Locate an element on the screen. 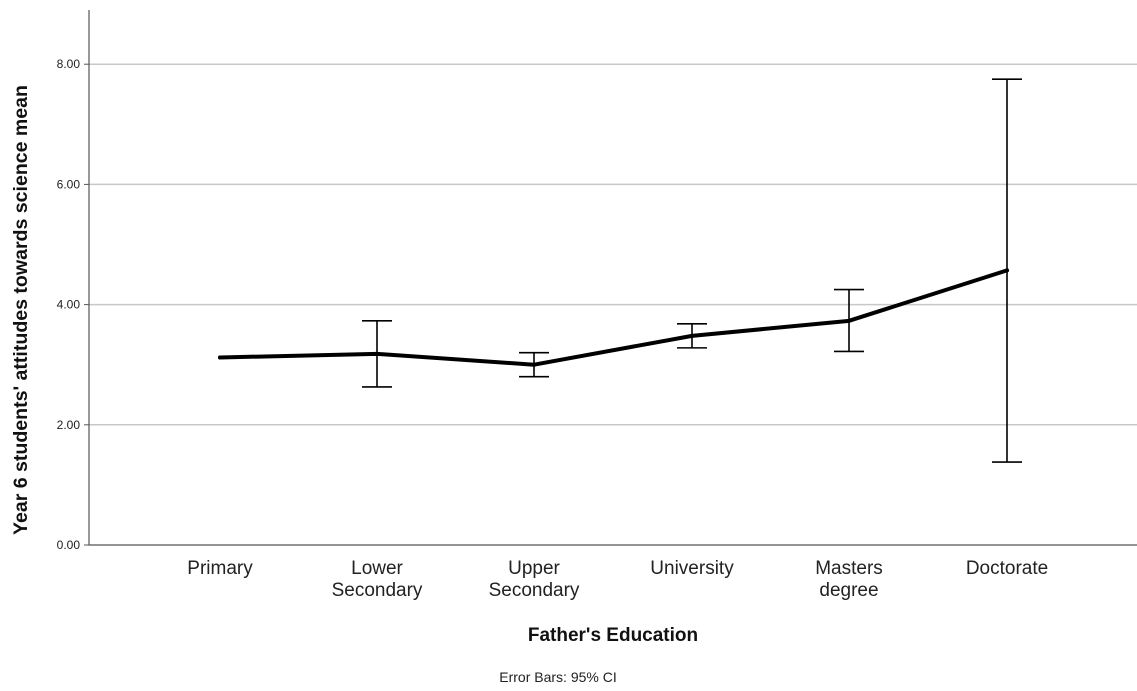  y-tick-label: 8.00 is located at coordinates (69, 64).